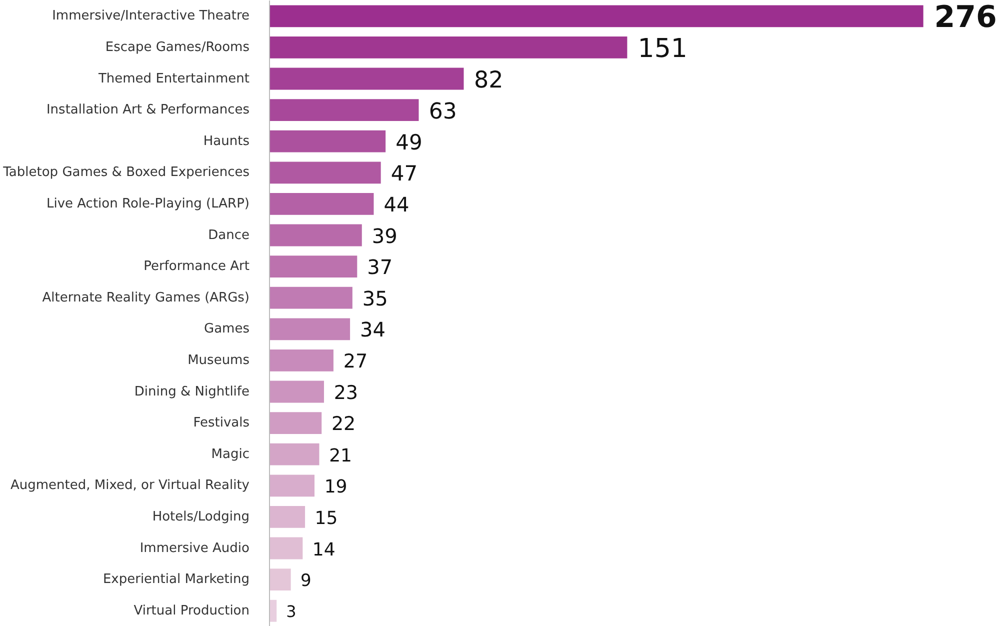  Describe the element at coordinates (195, 548) in the screenshot. I see `y-tick-label: Immersive Audio` at that location.